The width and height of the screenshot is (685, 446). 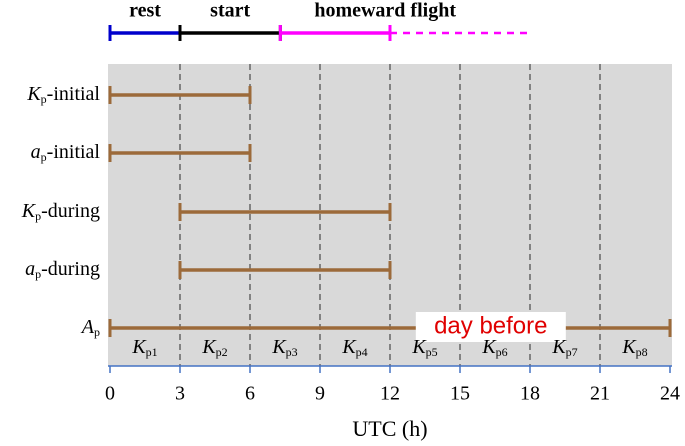 What do you see at coordinates (292, 352) in the screenshot?
I see `subscript: p3` at bounding box center [292, 352].